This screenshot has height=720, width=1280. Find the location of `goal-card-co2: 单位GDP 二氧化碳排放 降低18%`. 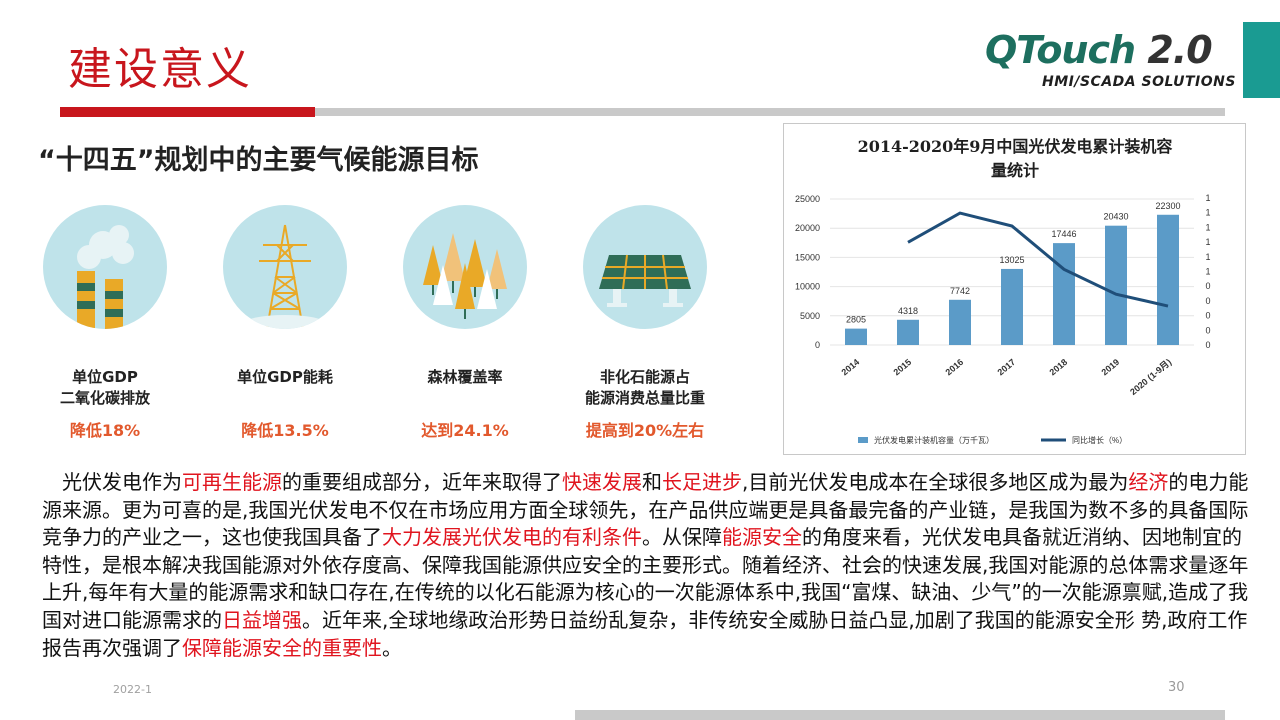

goal-card-co2: 单位GDP 二氧化碳排放 降低18% is located at coordinates (105, 323).